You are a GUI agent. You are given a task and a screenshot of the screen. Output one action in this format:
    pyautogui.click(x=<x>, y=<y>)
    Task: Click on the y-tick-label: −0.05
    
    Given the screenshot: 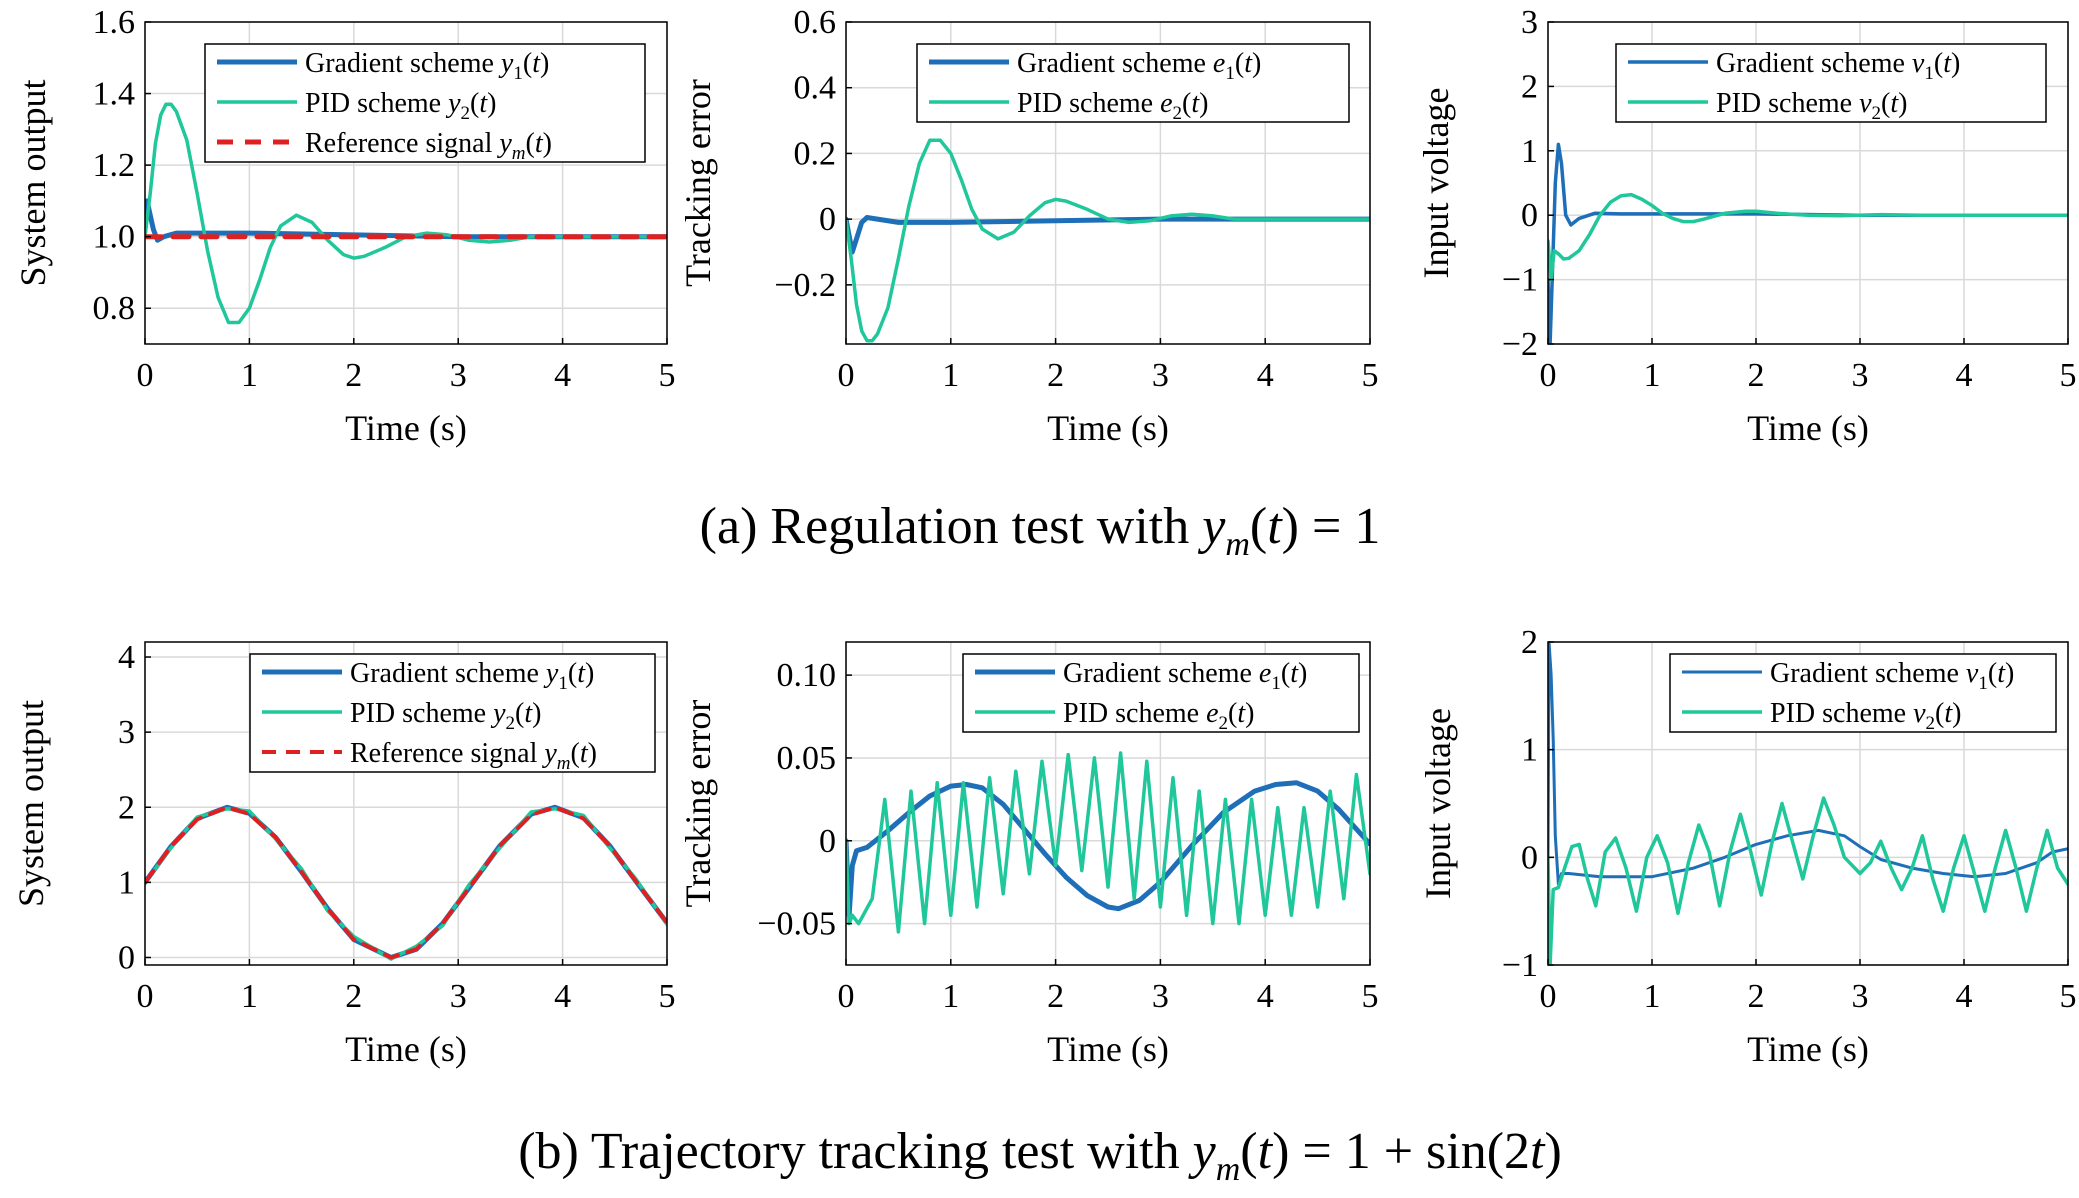 What is the action you would take?
    pyautogui.click(x=796, y=924)
    